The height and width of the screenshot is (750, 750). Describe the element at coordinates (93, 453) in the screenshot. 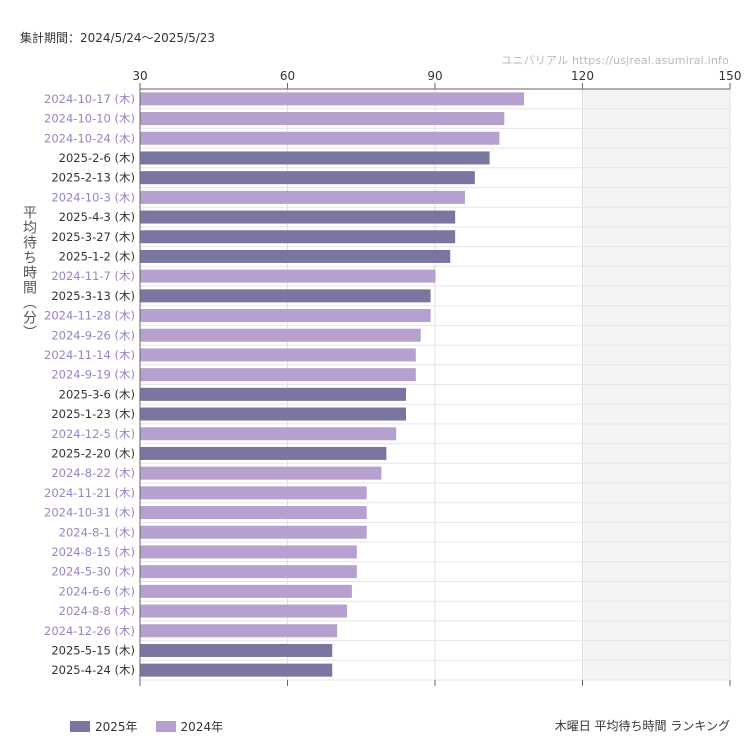

I see `y-tick-label: 2025-2-20 (木)` at that location.